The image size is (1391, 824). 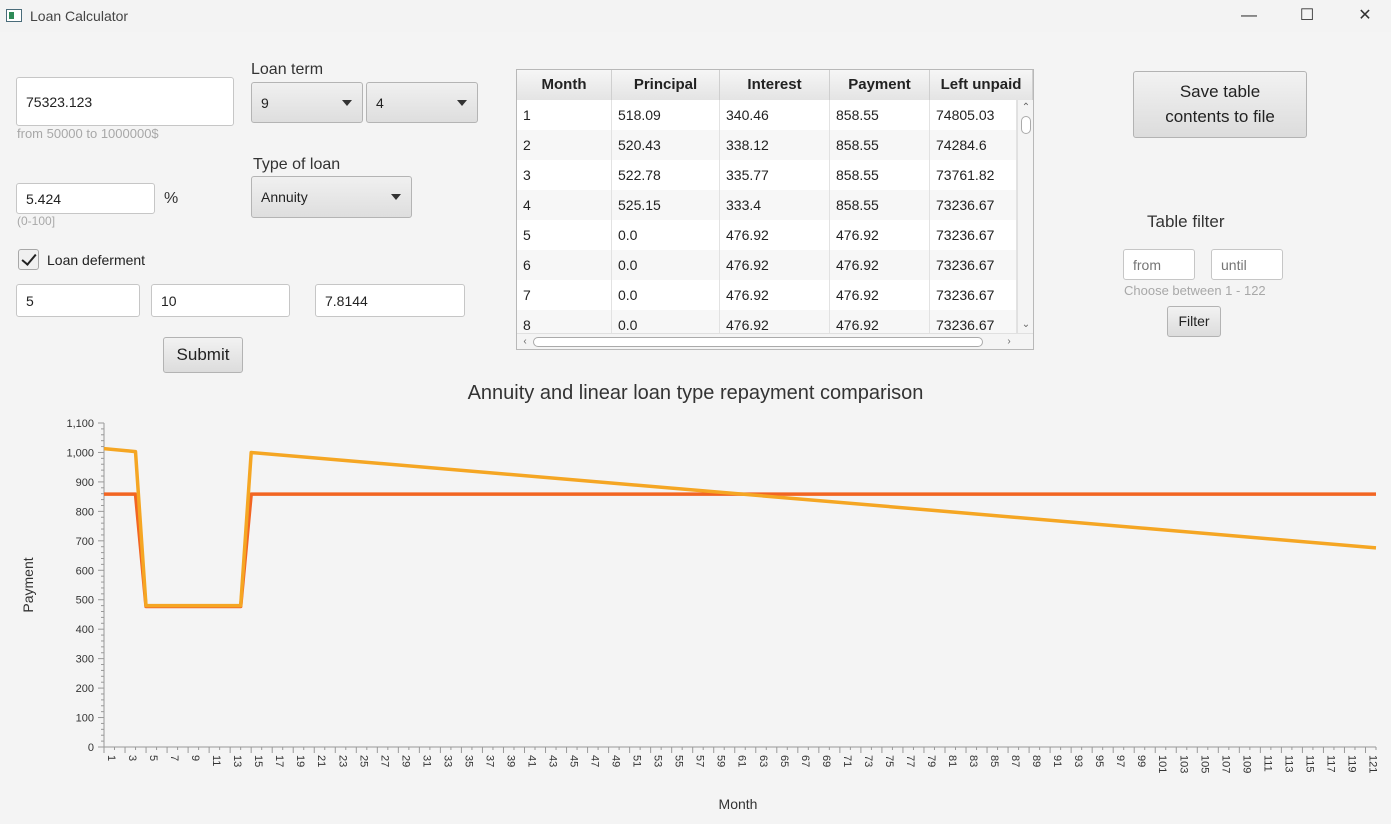 I want to click on table-cell: 1, so click(x=564, y=115).